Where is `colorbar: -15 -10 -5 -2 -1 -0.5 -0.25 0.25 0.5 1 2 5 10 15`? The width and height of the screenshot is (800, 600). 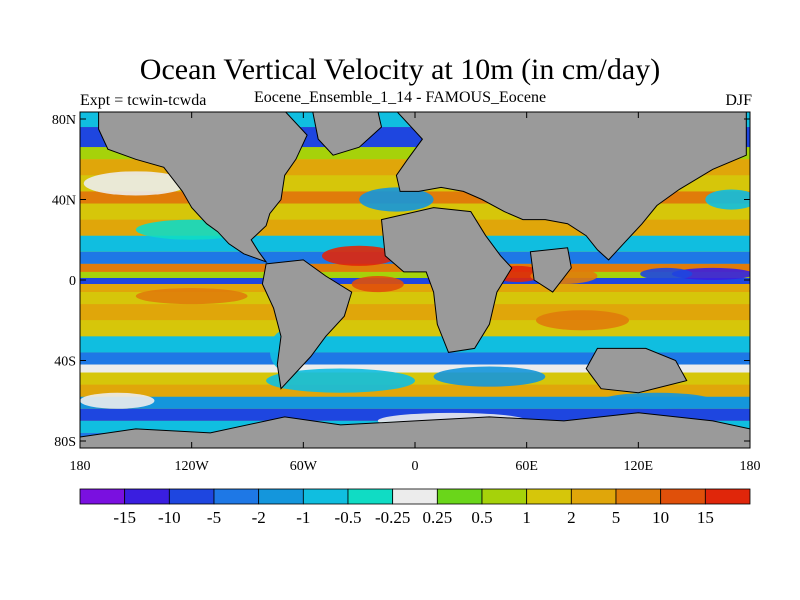
colorbar: -15 -10 -5 -2 -1 -0.5 -0.25 0.25 0.5 1 2 5 10 15 is located at coordinates (415, 507).